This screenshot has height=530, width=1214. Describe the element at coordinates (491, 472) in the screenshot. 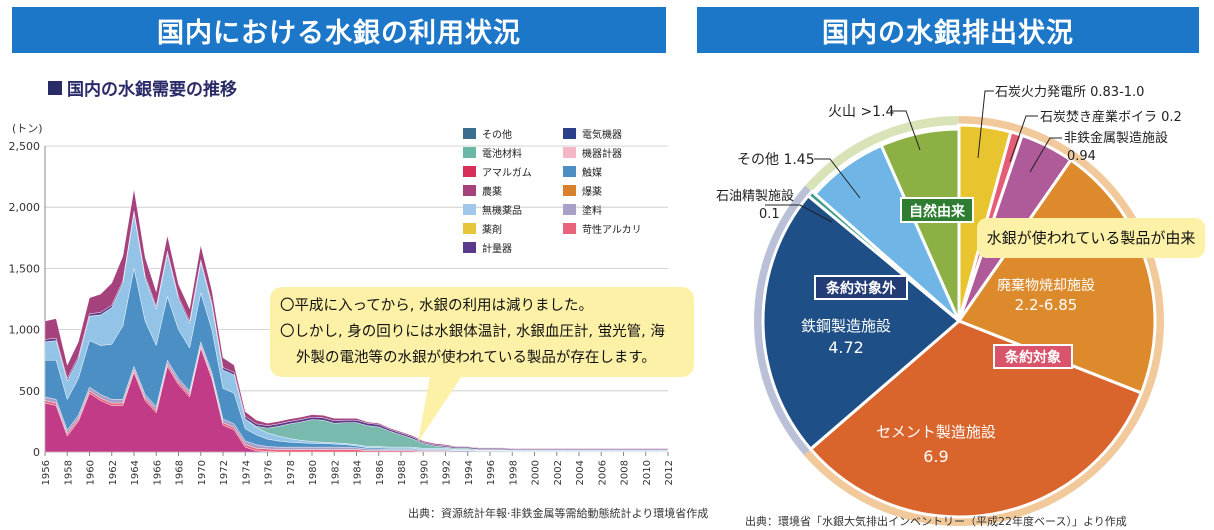

I see `x-tick-label: 1996` at that location.